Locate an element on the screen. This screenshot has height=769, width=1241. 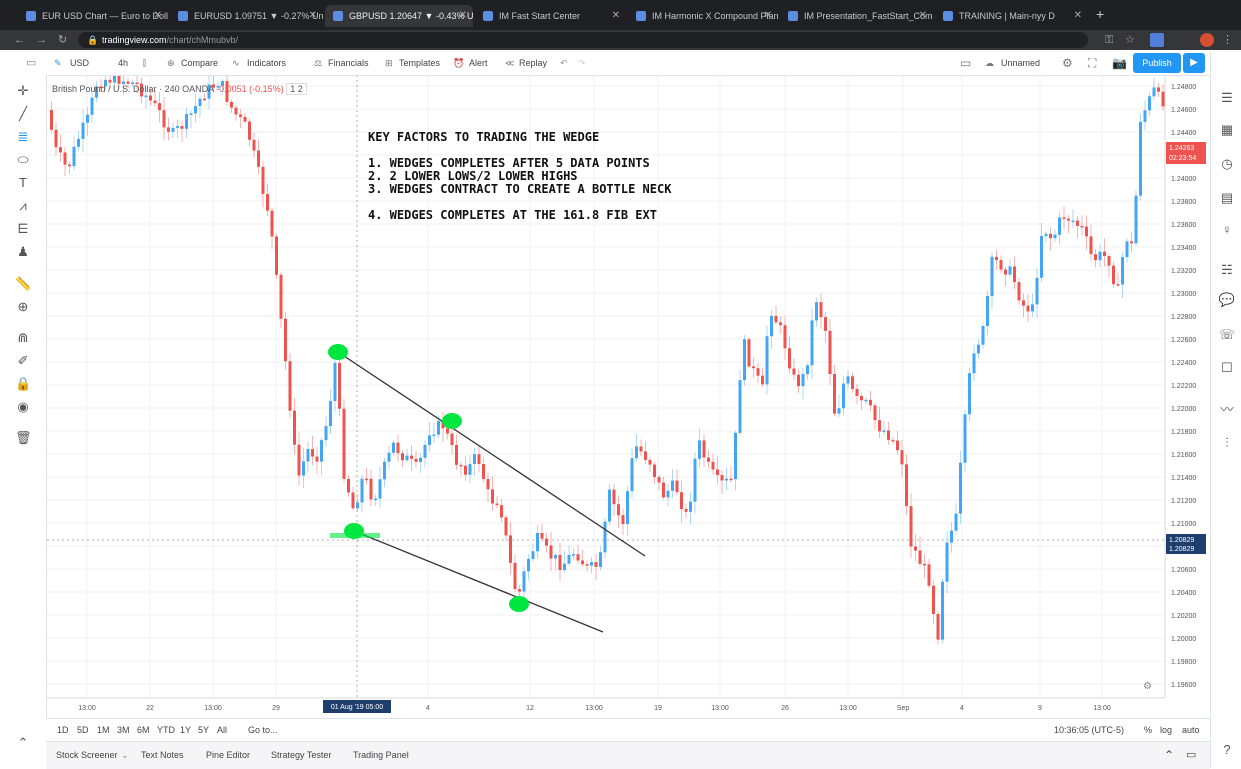
text-tool-icon: T is located at coordinates (23, 182).